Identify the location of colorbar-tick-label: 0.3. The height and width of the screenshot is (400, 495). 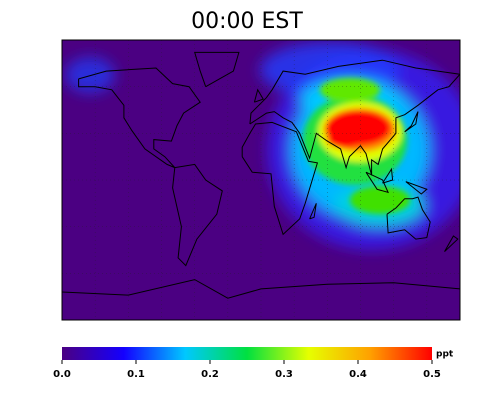
(284, 374).